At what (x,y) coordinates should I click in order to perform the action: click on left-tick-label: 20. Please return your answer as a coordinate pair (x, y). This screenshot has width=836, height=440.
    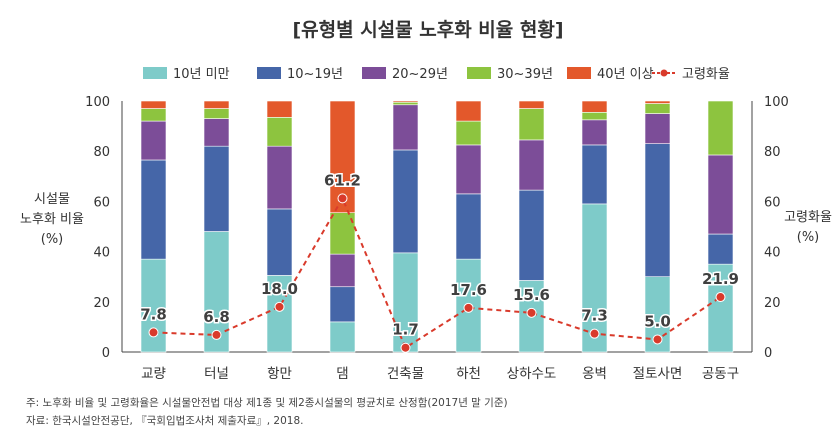
    Looking at the image, I should click on (101, 303).